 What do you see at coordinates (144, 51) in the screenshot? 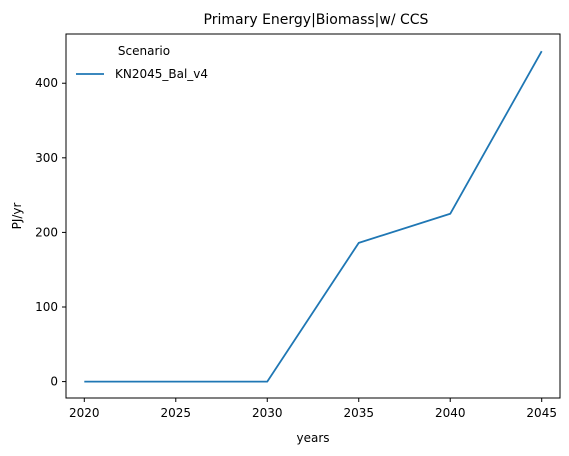
I see `legend-title: Scenario` at bounding box center [144, 51].